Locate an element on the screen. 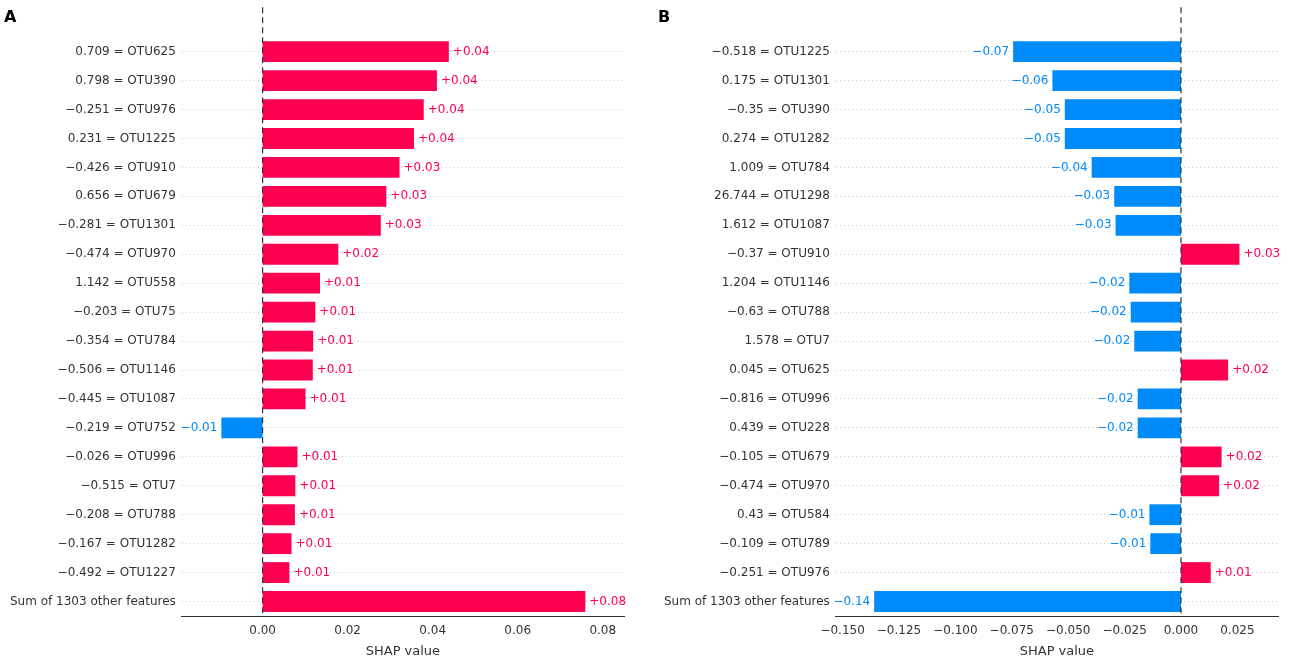 The width and height of the screenshot is (1309, 665). x-tick-label: 0.025 is located at coordinates (1237, 630).